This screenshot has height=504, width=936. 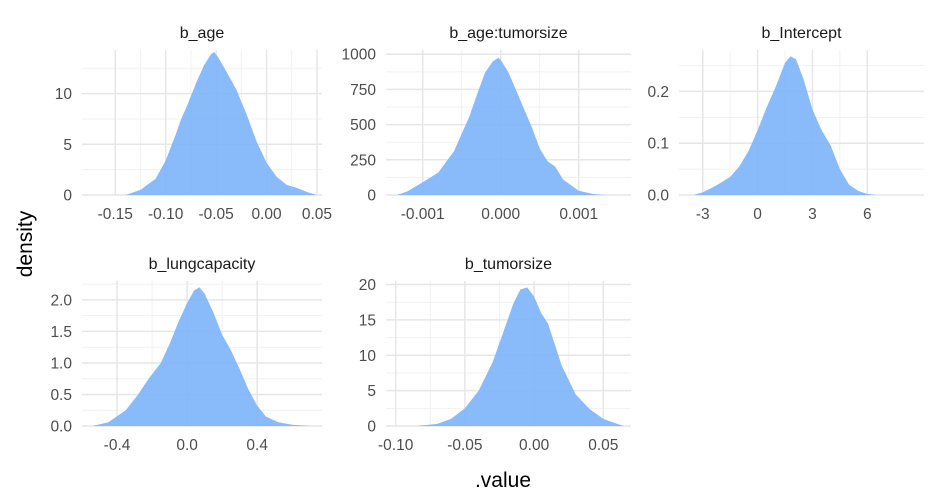 What do you see at coordinates (25, 243) in the screenshot?
I see `y-axis-title: density` at bounding box center [25, 243].